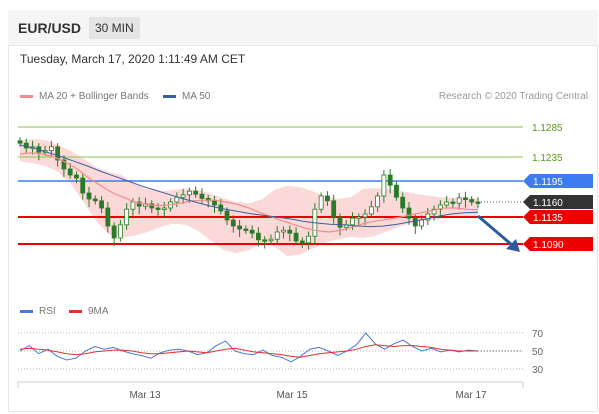 Image resolution: width=599 pixels, height=414 pixels. I want to click on rsi-tick-label: 70, so click(538, 334).